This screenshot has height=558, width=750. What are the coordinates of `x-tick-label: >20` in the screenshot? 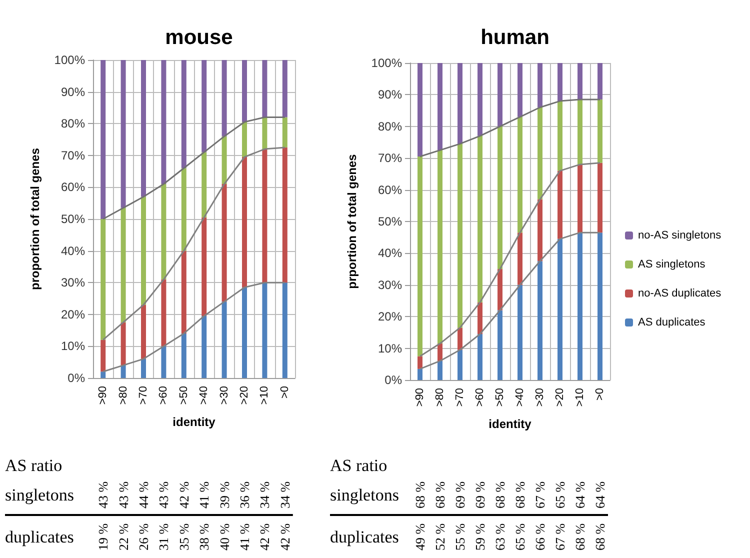 It's located at (244, 395).